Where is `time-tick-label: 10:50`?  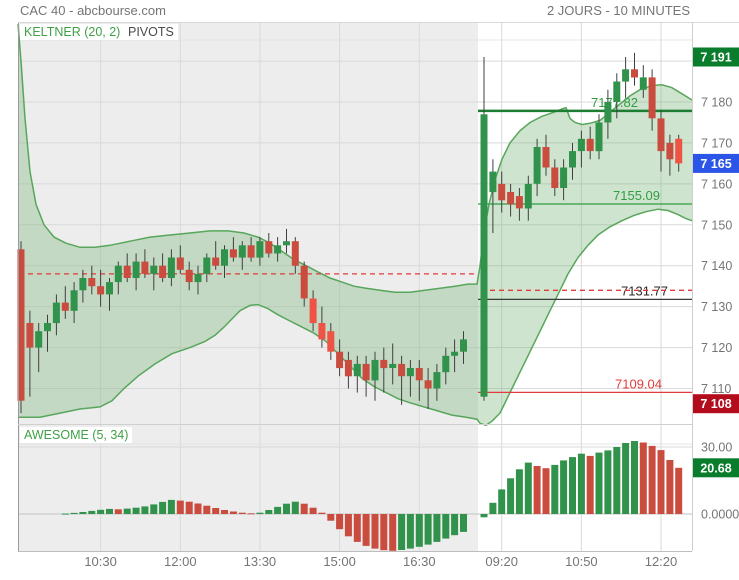
time-tick-label: 10:50 is located at coordinates (581, 561).